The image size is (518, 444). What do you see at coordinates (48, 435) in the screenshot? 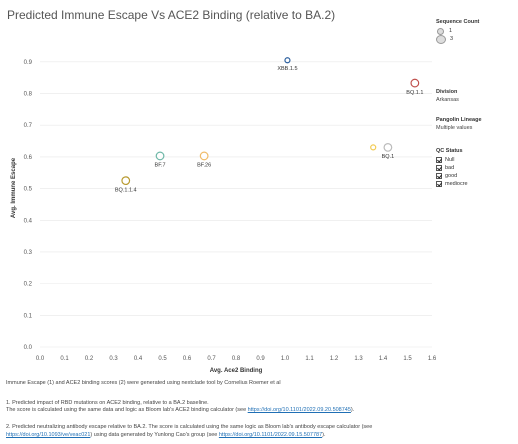
I see `doi-link: https://doi.org/10.1093/ve/veac021` at bounding box center [48, 435].